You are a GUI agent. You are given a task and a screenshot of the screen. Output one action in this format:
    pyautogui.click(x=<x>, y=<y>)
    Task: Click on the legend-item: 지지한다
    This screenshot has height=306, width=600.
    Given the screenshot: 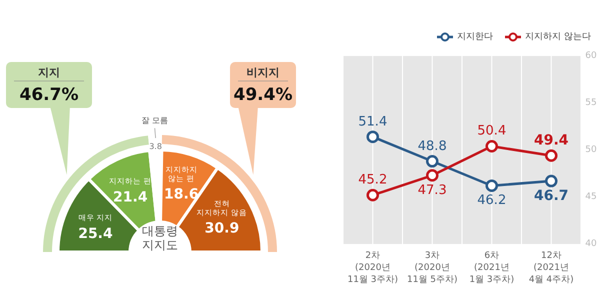 What is the action you would take?
    pyautogui.click(x=465, y=37)
    